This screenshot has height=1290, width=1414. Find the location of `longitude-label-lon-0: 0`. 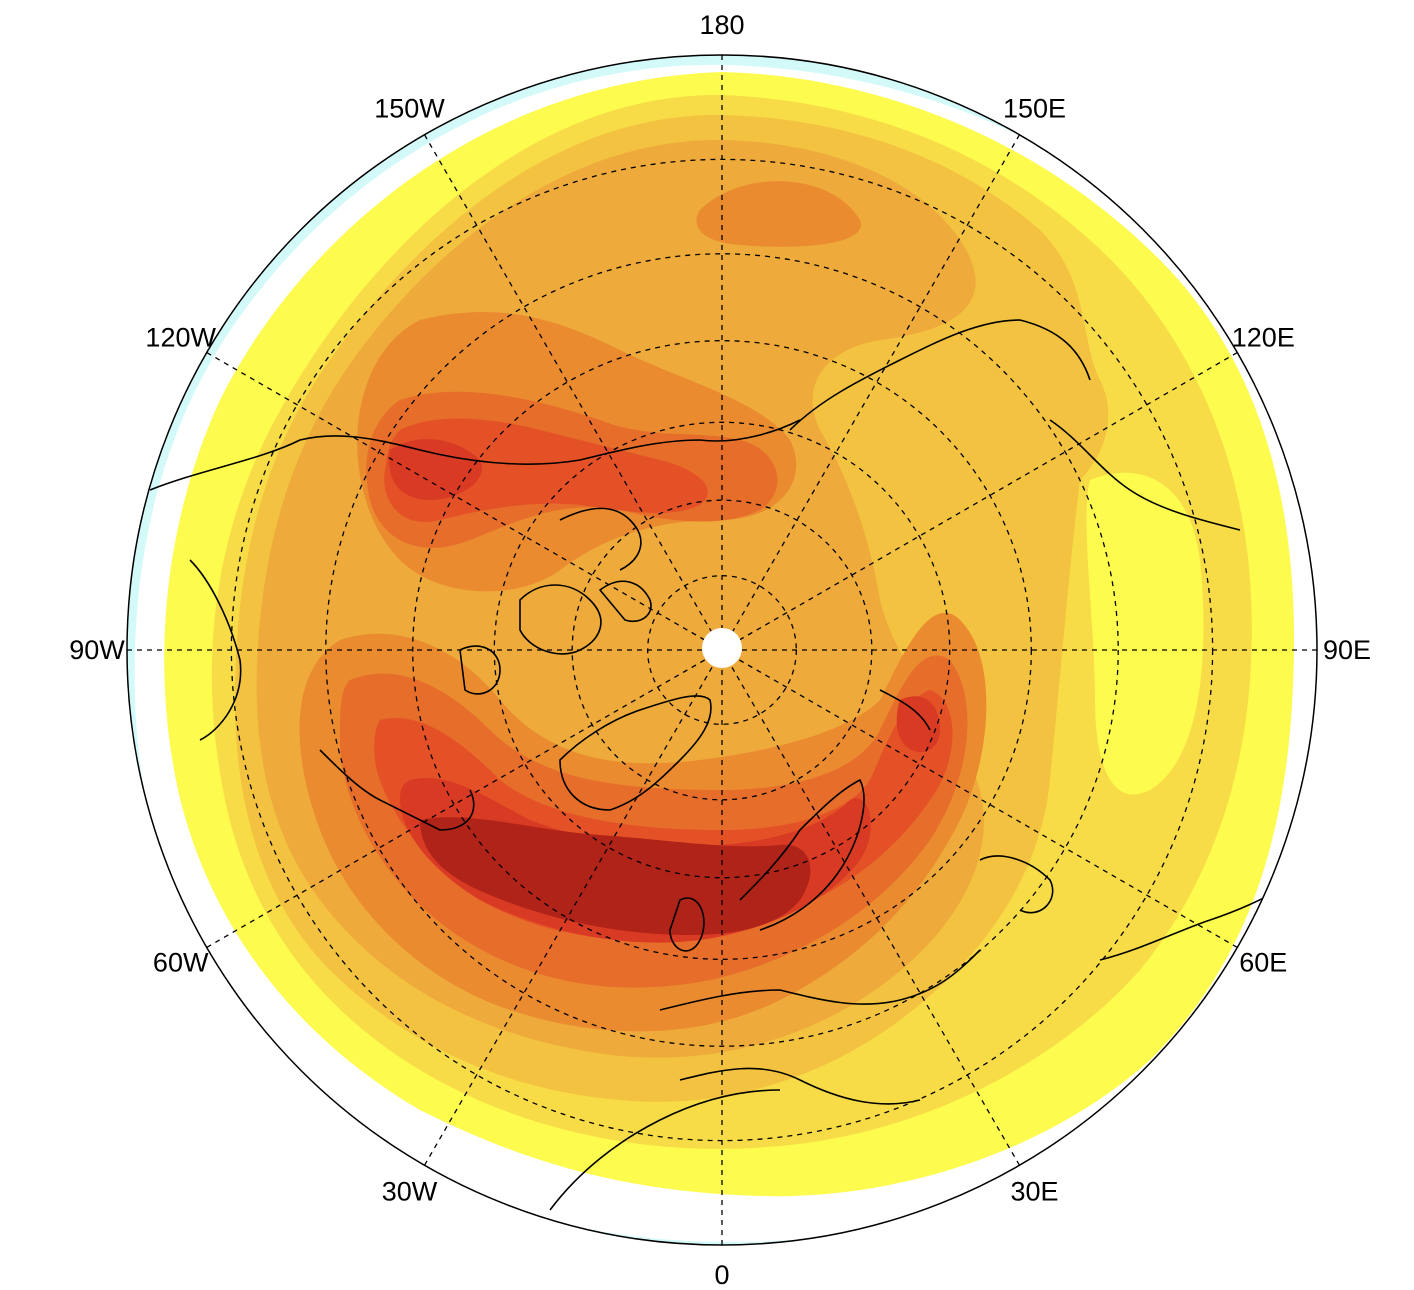

longitude-label-lon-0: 0 is located at coordinates (721, 1275).